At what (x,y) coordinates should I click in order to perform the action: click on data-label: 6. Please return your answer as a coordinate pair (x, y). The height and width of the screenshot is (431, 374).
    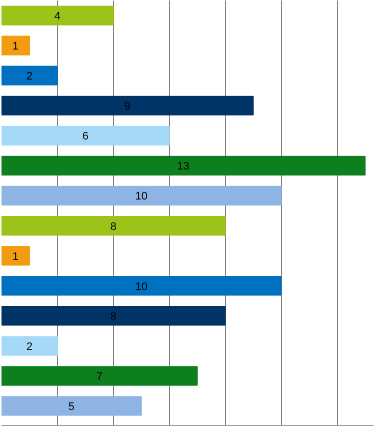
    Looking at the image, I should click on (85, 136).